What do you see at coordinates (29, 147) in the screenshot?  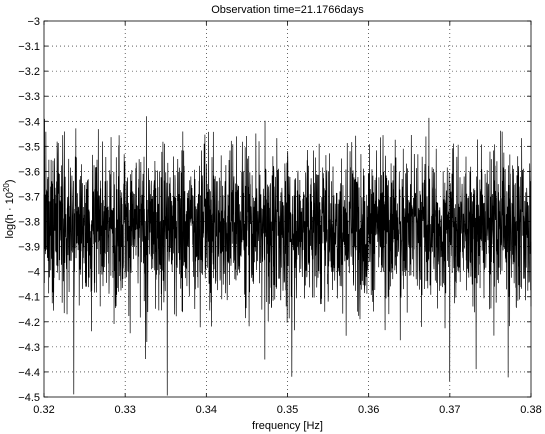 I see `y-tick-label: −3.5` at bounding box center [29, 147].